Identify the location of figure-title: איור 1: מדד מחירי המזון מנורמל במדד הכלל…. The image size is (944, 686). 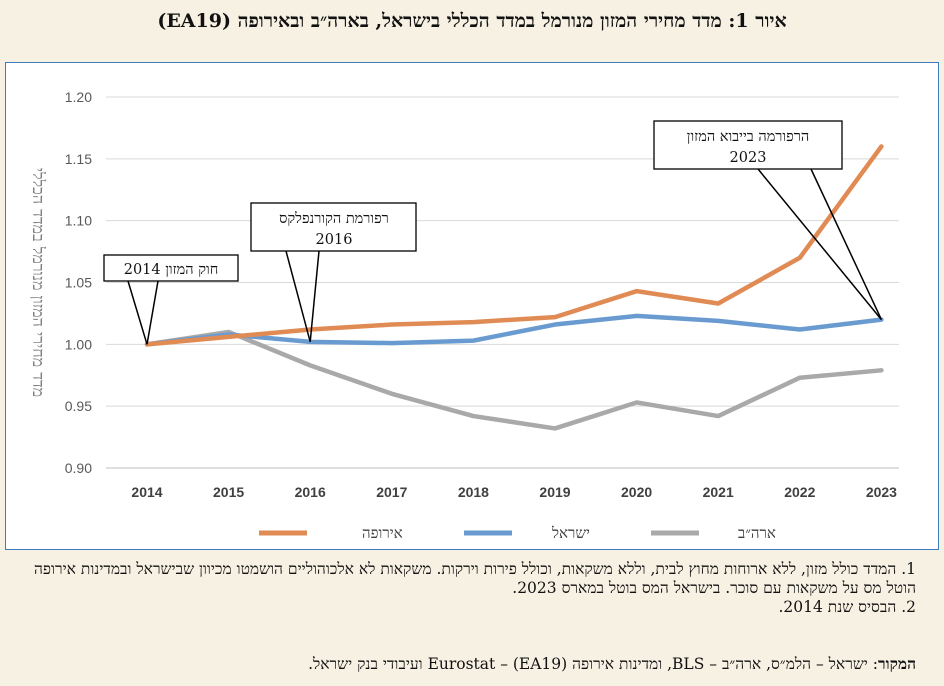
(472, 21).